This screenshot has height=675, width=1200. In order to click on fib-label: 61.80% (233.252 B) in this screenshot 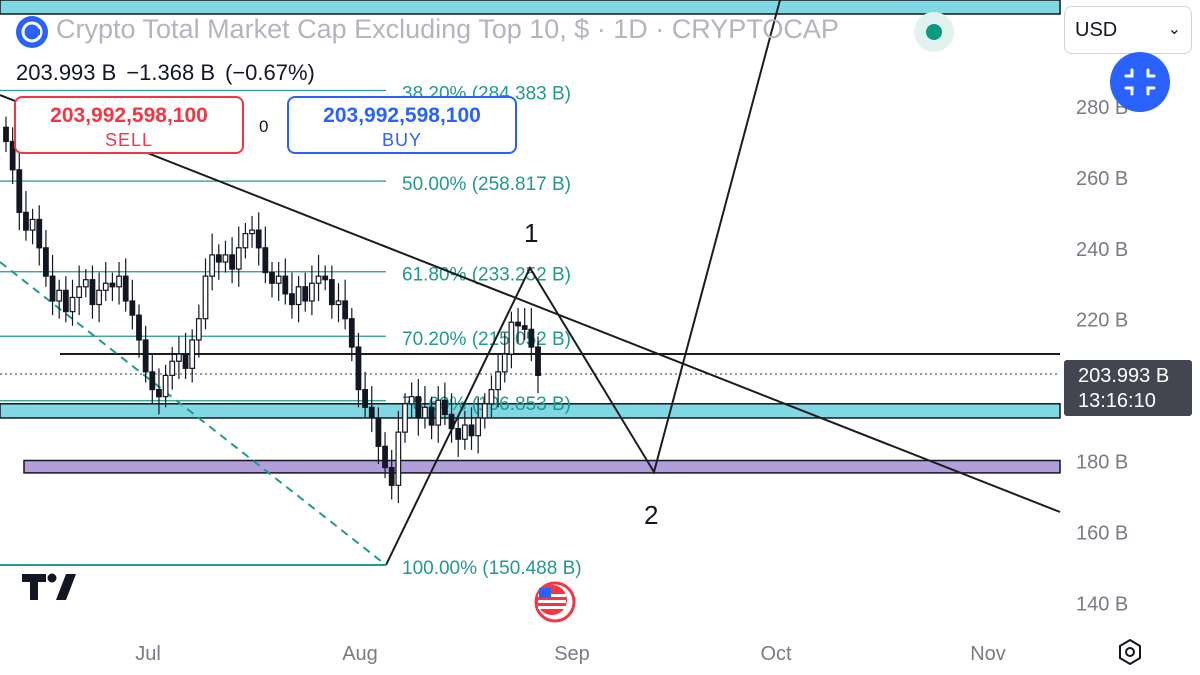, I will do `click(486, 275)`.